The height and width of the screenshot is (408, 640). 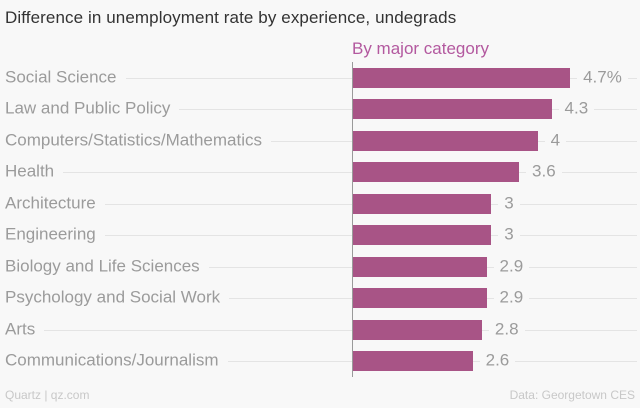 I want to click on bar-row: Law and Public Policy 4.3, so click(x=320, y=110).